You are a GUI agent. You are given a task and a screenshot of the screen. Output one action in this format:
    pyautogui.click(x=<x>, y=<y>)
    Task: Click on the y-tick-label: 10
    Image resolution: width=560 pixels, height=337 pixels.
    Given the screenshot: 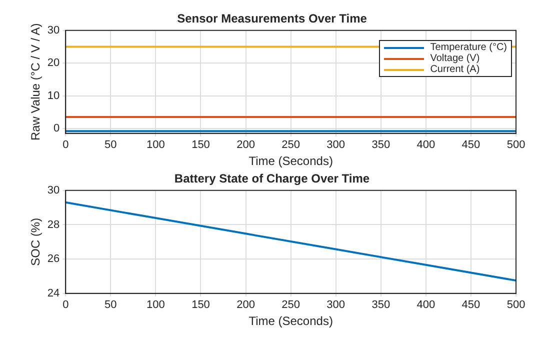 What is the action you would take?
    pyautogui.click(x=53, y=96)
    